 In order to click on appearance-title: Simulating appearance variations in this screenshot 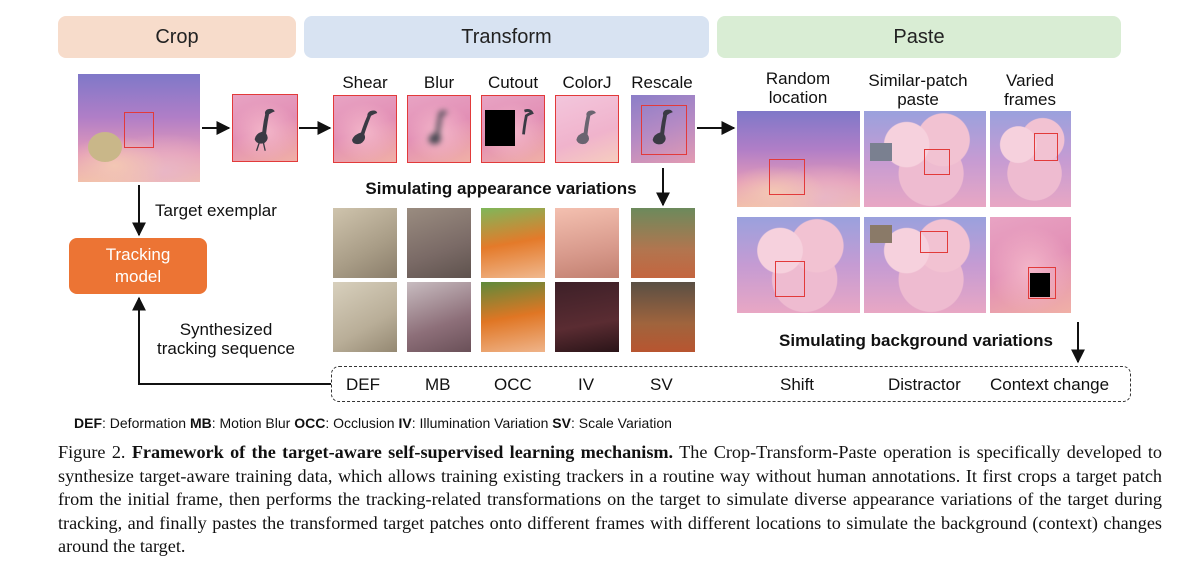, I will do `click(501, 188)`.